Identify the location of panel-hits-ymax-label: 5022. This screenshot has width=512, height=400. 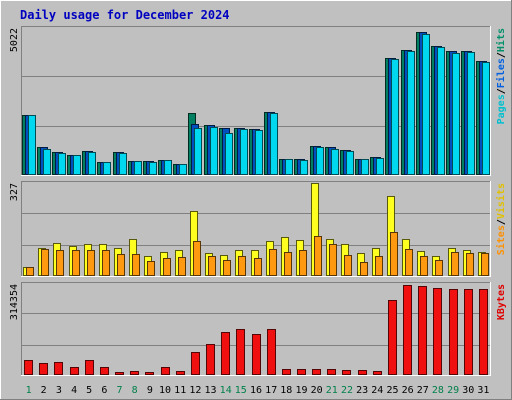
(14, 40).